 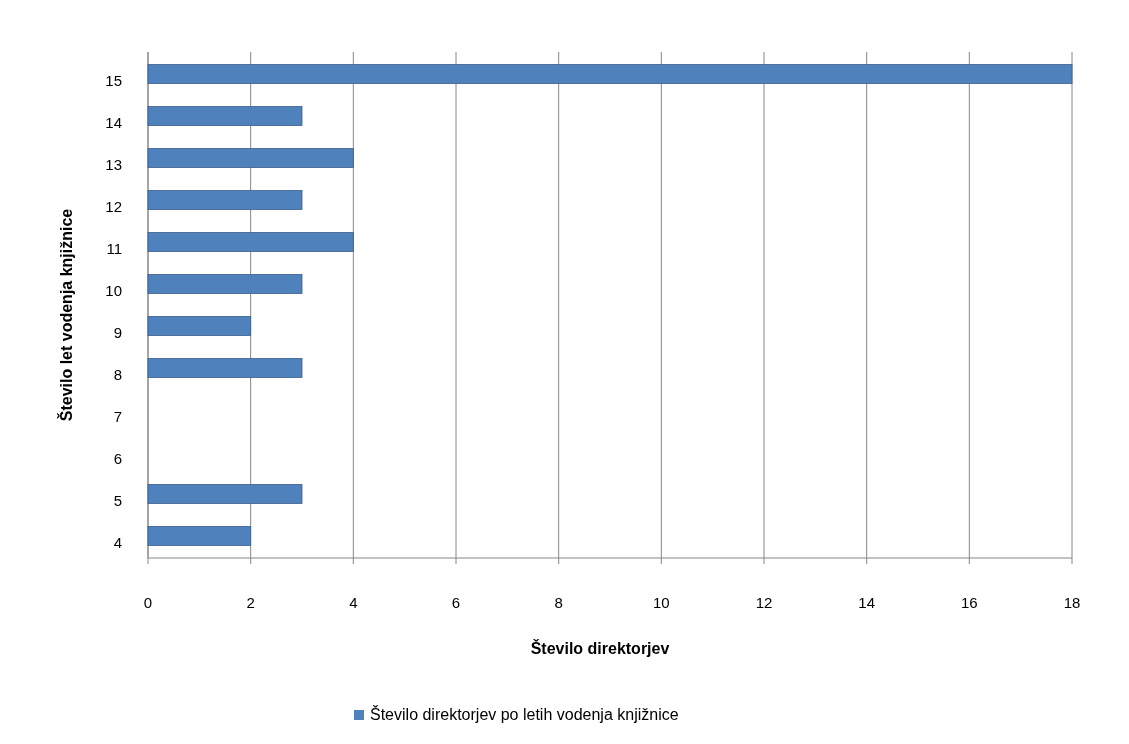 What do you see at coordinates (114, 249) in the screenshot?
I see `y-tick-label: 11` at bounding box center [114, 249].